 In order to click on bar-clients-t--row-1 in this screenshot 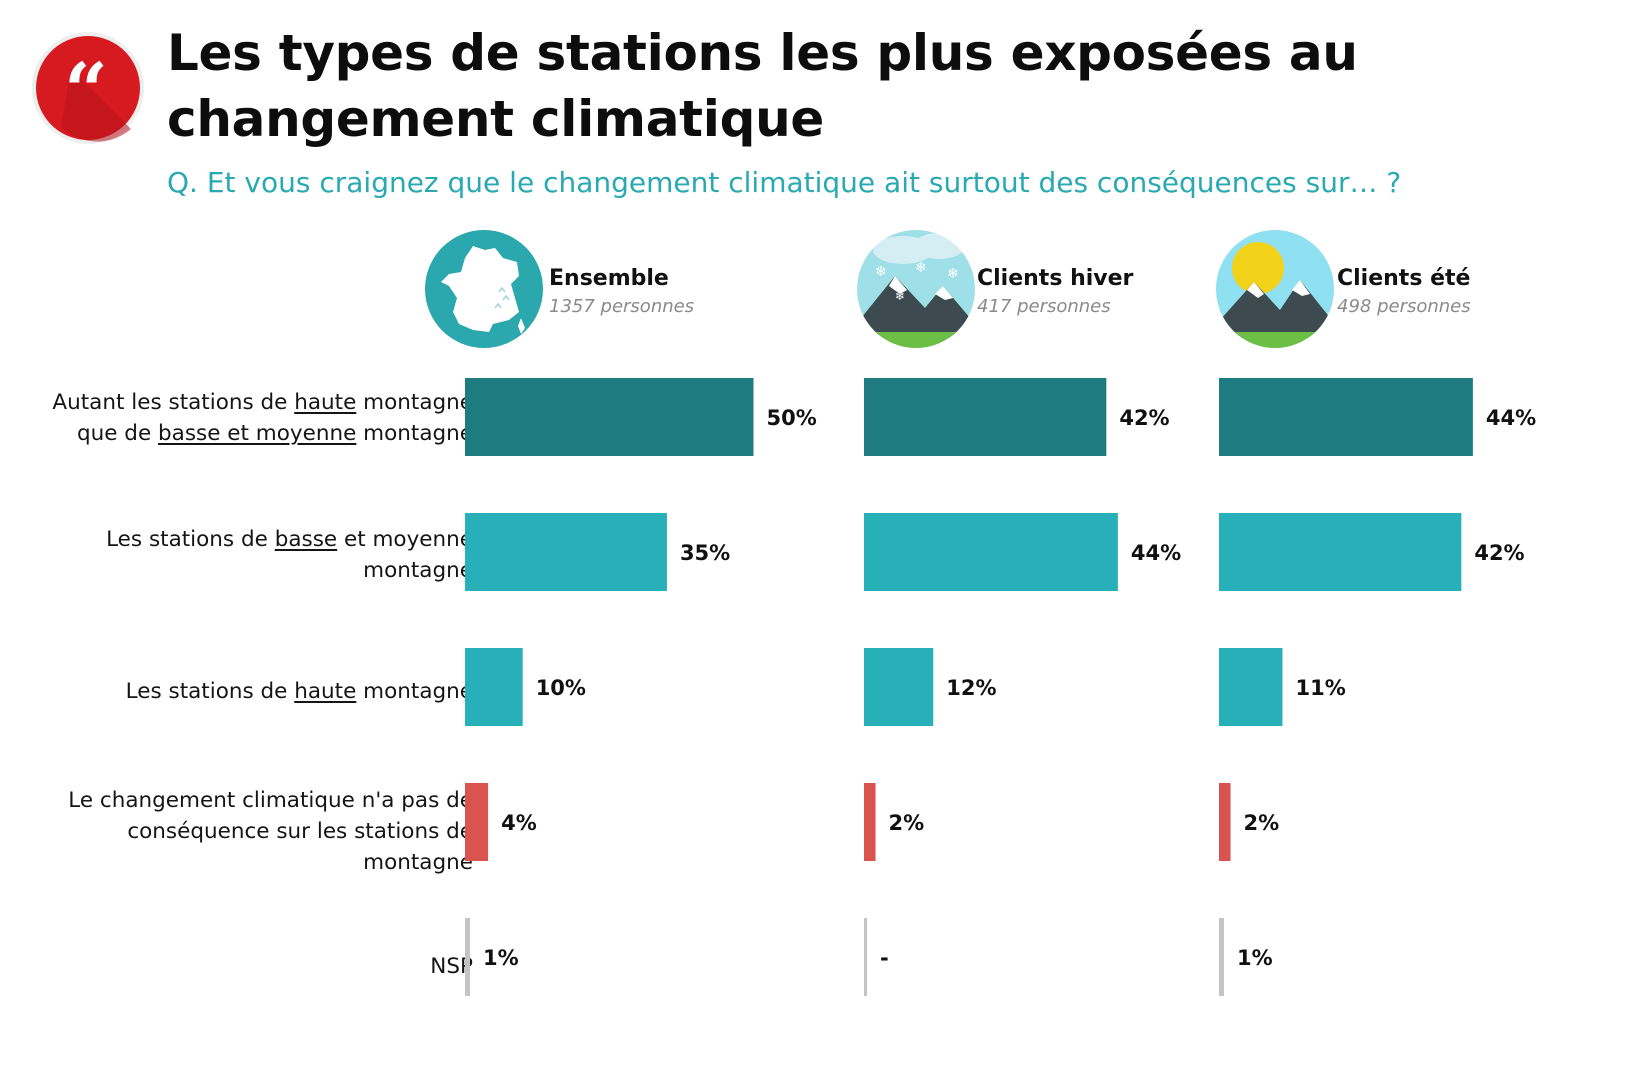, I will do `click(1346, 417)`.